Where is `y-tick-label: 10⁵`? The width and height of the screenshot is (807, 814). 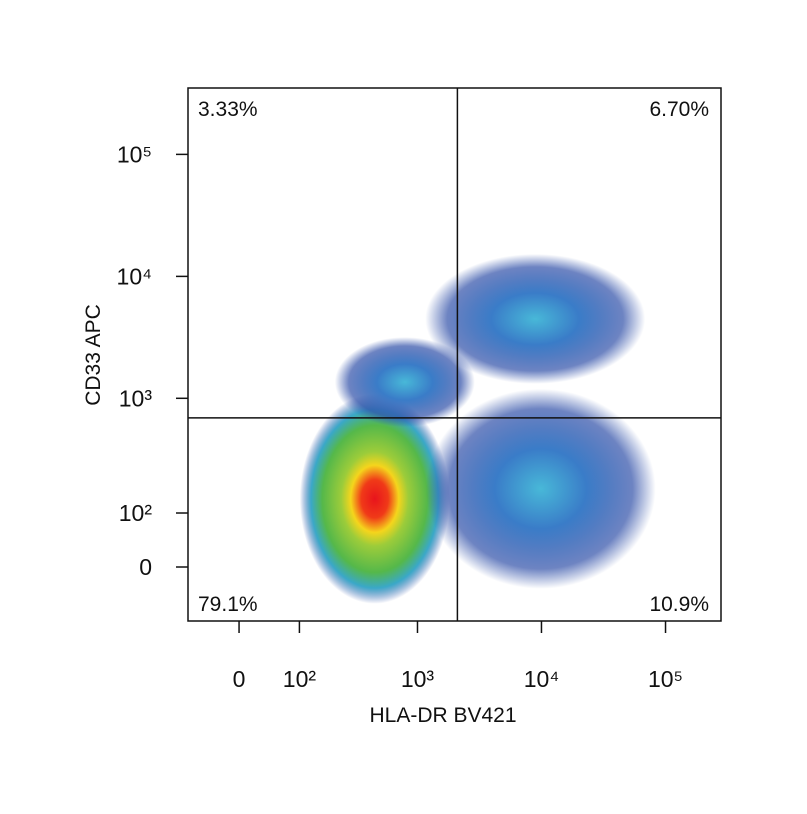 y-tick-label: 10⁵ is located at coordinates (134, 154).